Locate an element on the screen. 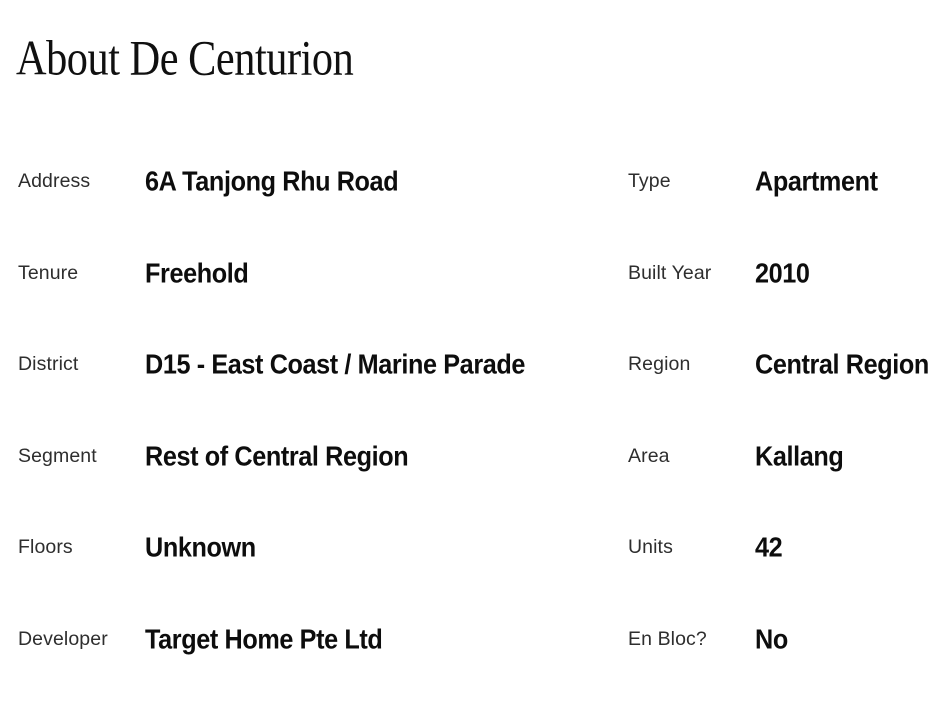 Image resolution: width=943 pixels, height=717 pixels. detail-value-type: Apartment is located at coordinates (816, 181).